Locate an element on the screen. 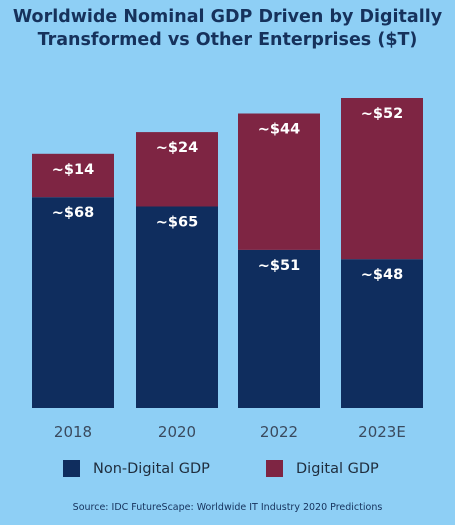 The image size is (455, 525). legend-label-digital: Digital GDP is located at coordinates (337, 468).